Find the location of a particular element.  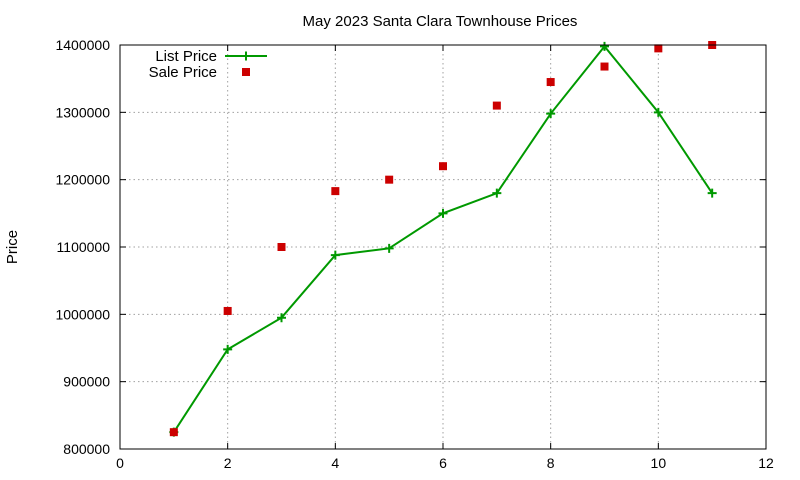

legend-swatch-square is located at coordinates (246, 72).